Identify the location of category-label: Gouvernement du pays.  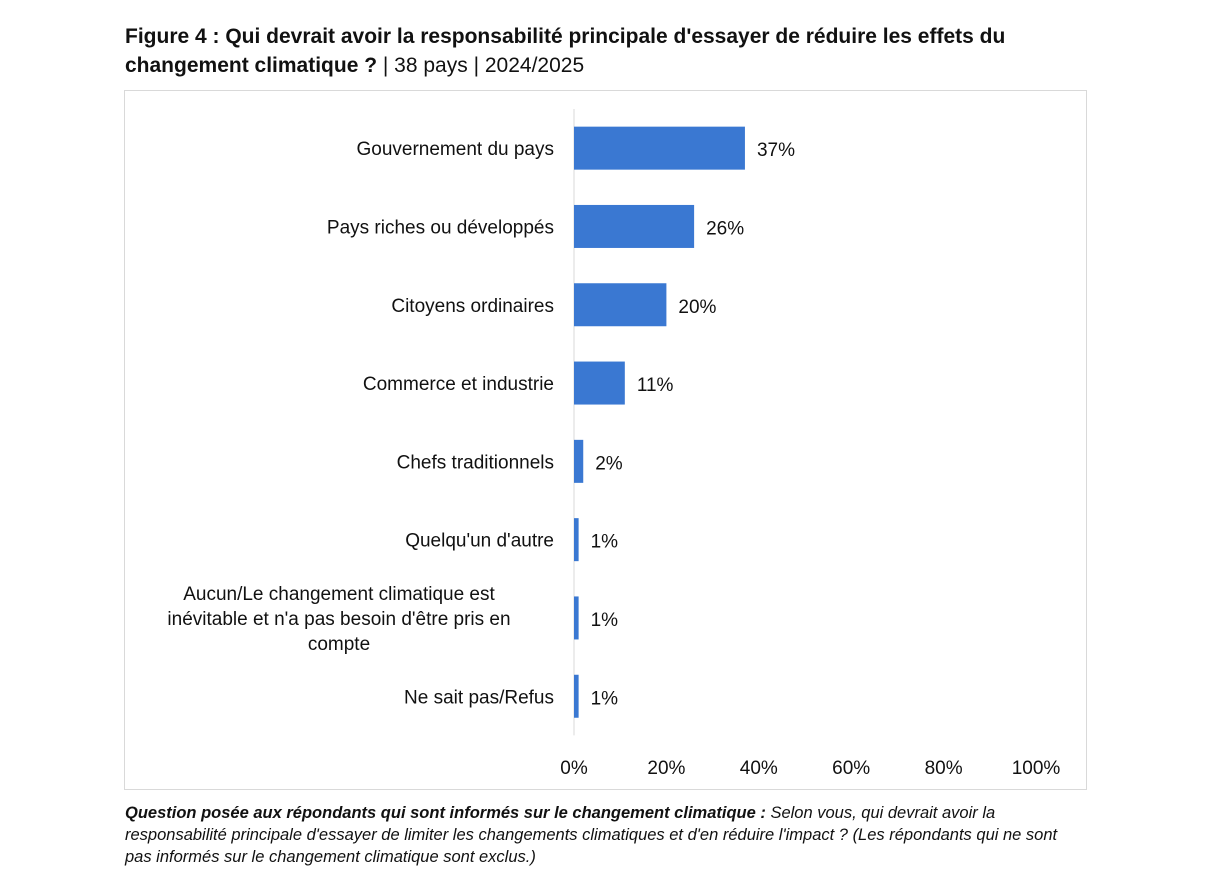
(455, 149).